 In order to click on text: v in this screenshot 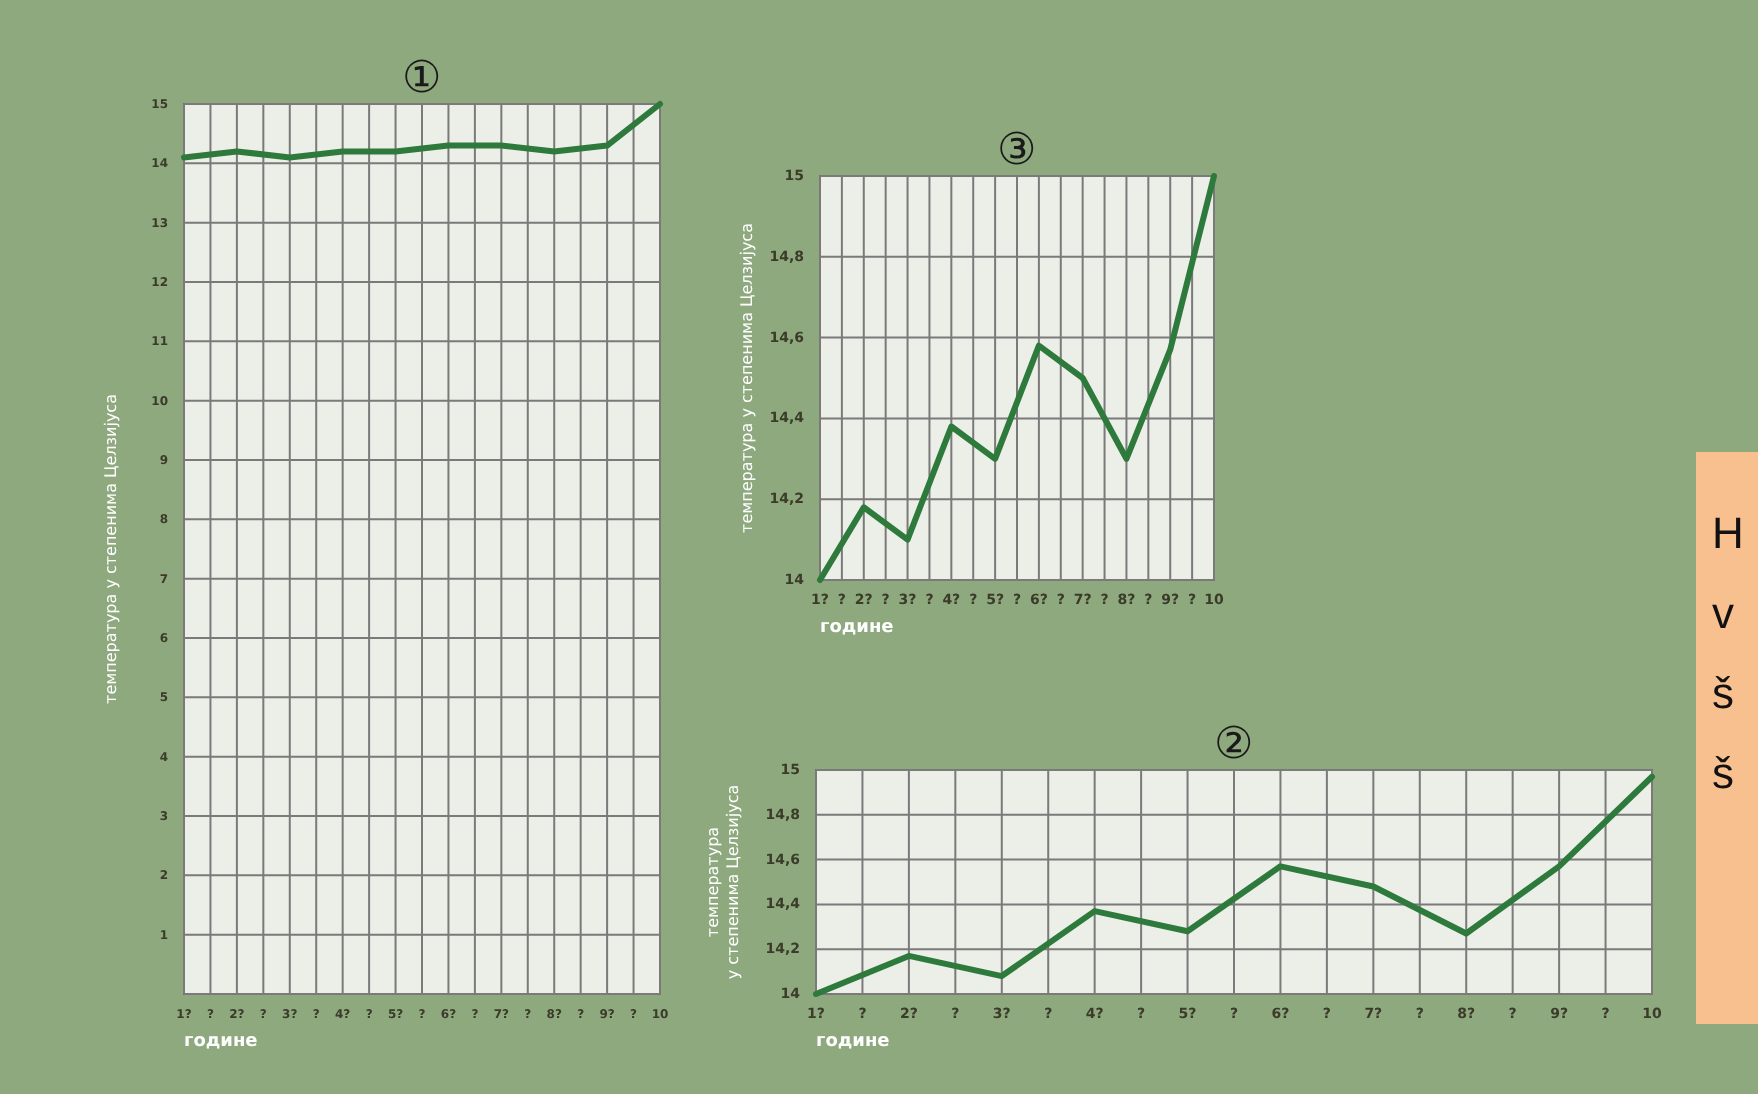, I will do `click(1723, 613)`.